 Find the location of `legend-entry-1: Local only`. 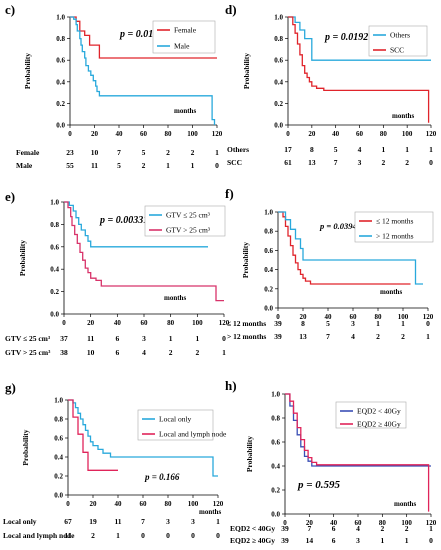

legend-entry-1: Local only is located at coordinates (175, 419).